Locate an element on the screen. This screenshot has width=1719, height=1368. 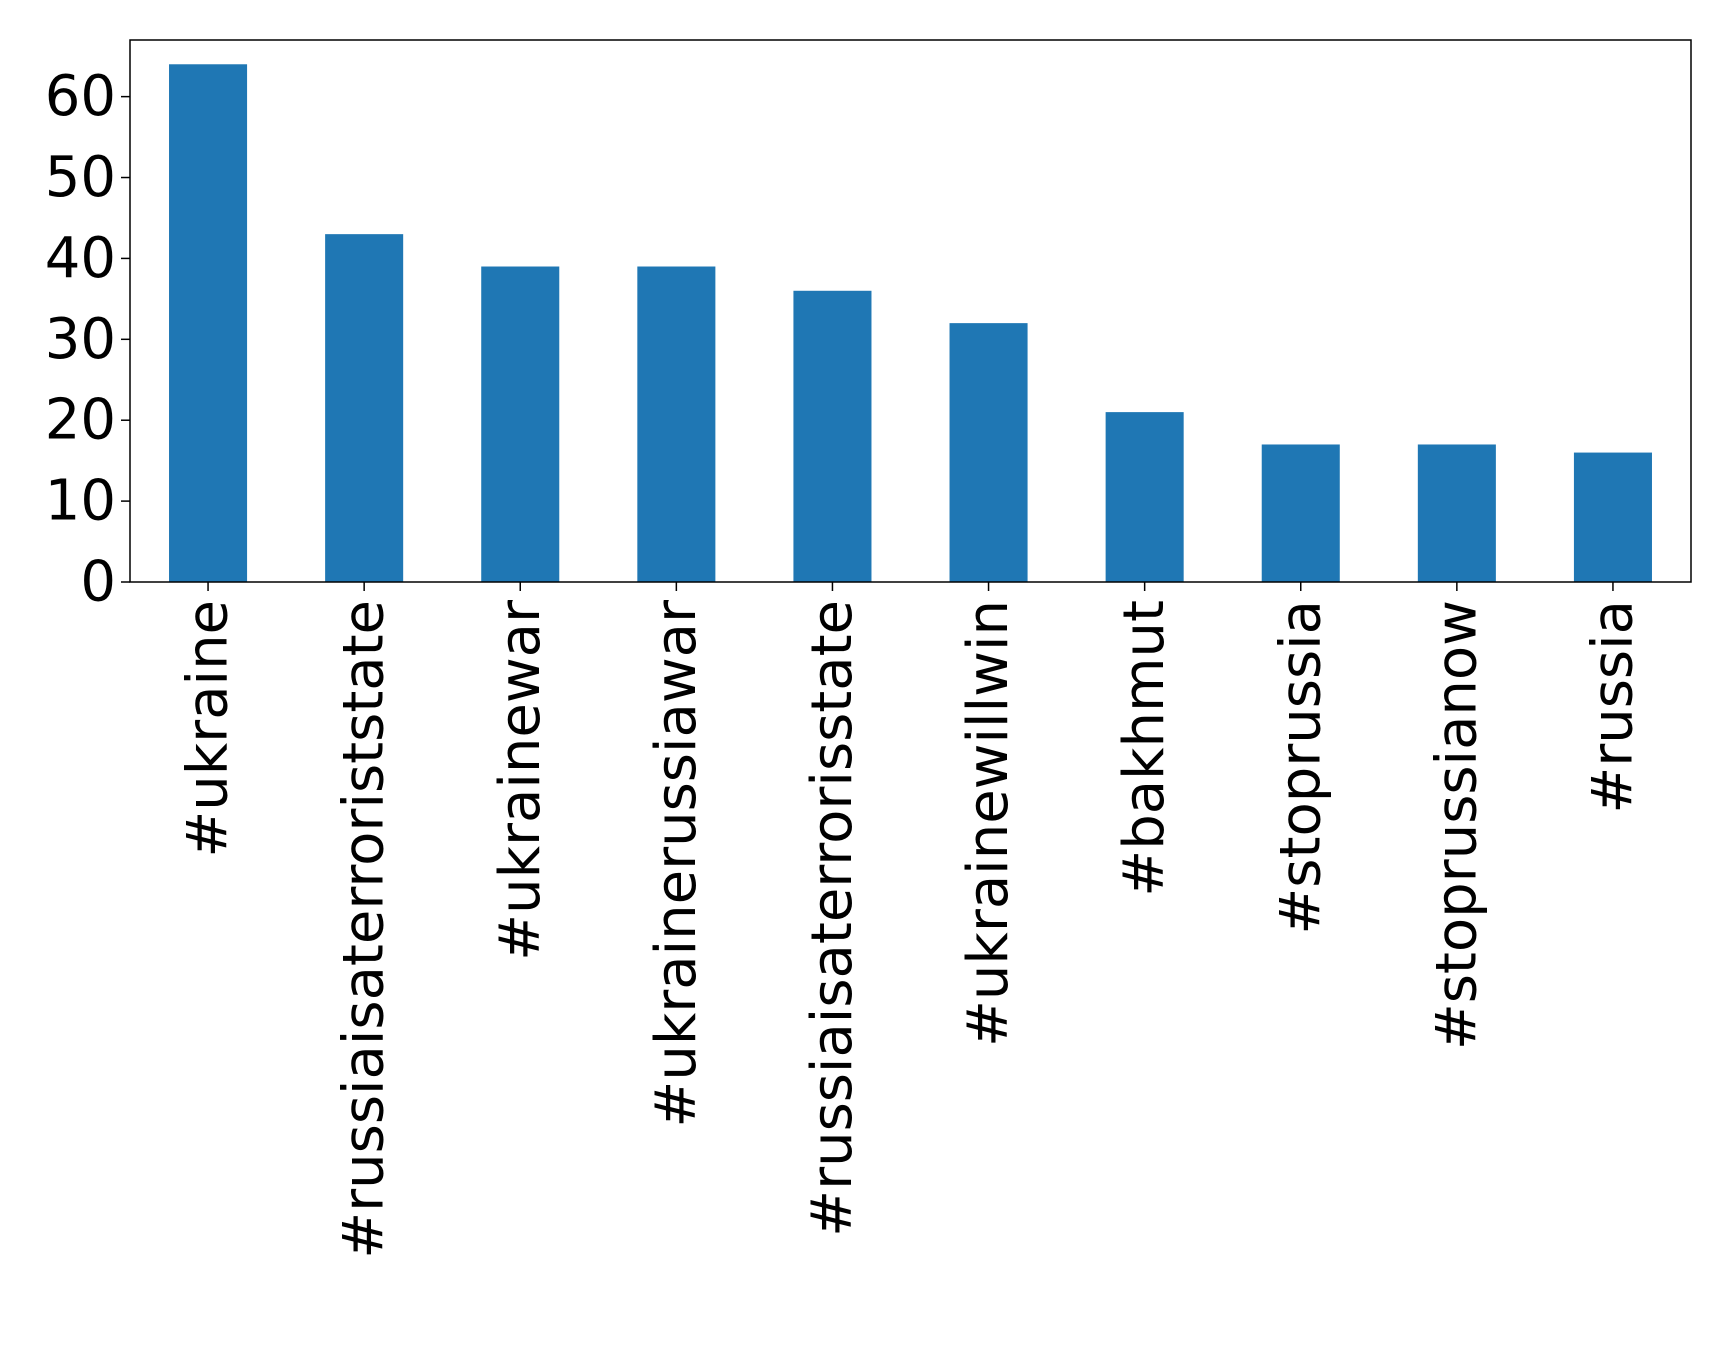
y-axis: 0 10 20 30 40 50 60 is located at coordinates (87, 339).